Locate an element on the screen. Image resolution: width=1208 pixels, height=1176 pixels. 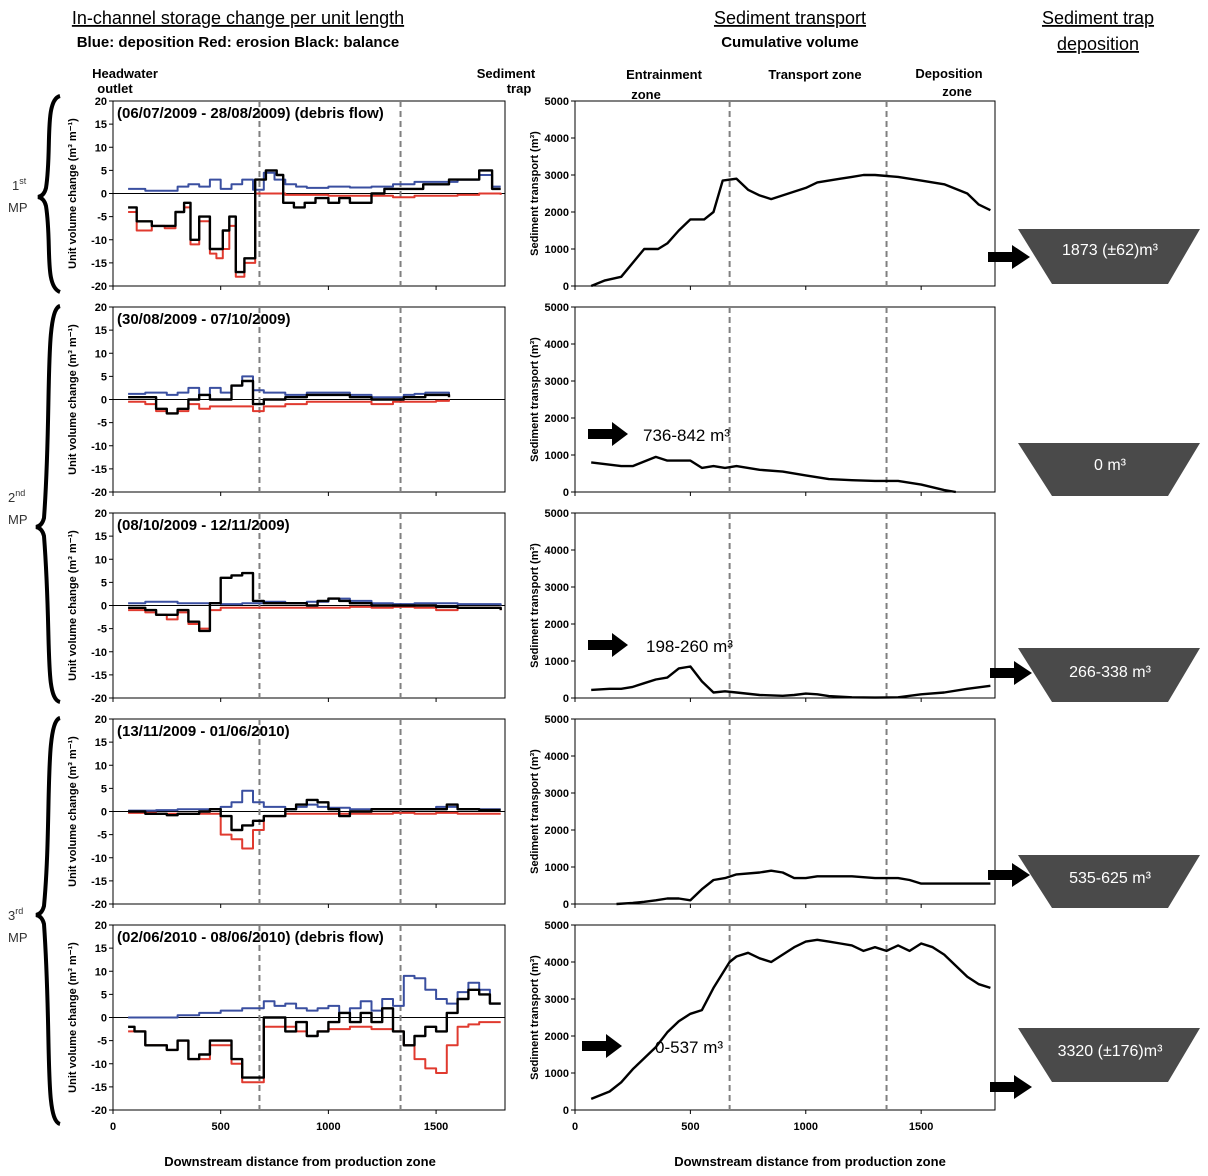
sediment-trap-label-line1: Sediment is located at coordinates (506, 73).